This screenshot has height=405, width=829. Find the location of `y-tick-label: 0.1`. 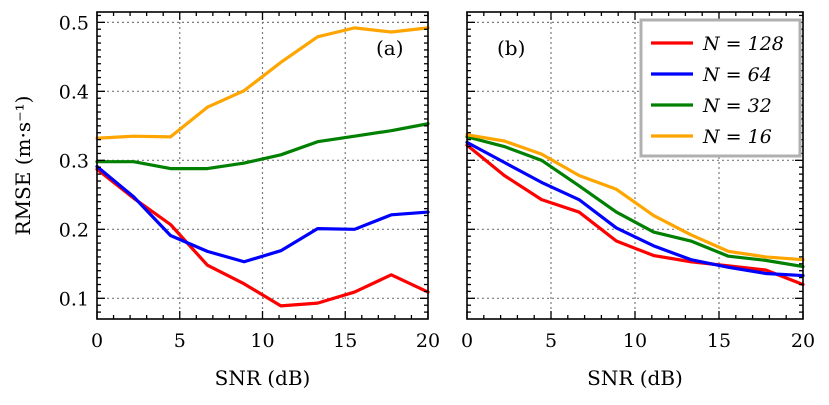

y-tick-label: 0.1 is located at coordinates (74, 299).